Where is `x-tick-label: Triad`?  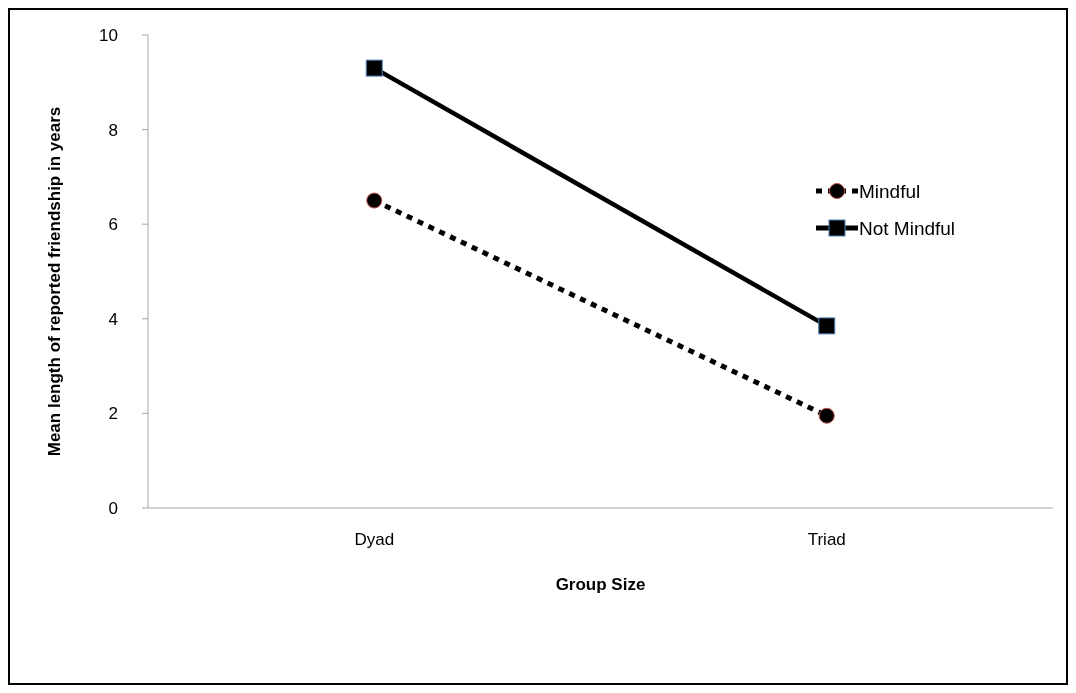
x-tick-label: Triad is located at coordinates (826, 539).